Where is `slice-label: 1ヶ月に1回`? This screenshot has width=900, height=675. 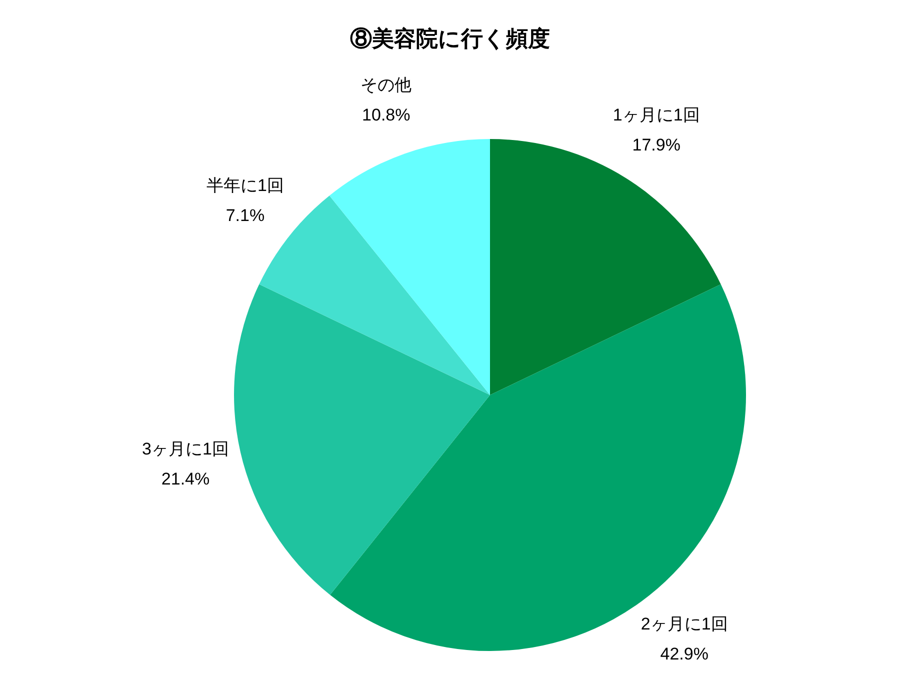
slice-label: 1ヶ月に1回 is located at coordinates (656, 115).